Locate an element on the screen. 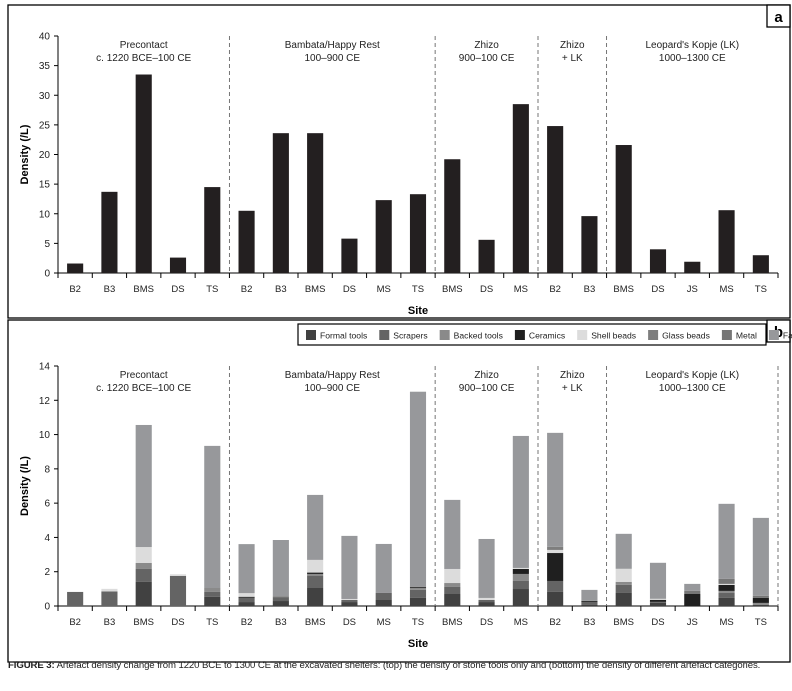 This screenshot has width=792, height=691. panel-label-box is located at coordinates (778, 16).